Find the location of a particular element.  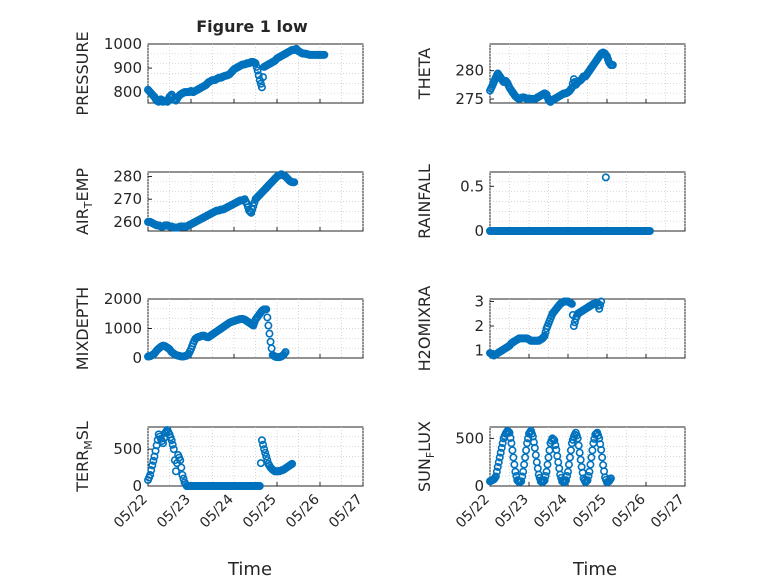

y-tick-label: 3 is located at coordinates (479, 301).